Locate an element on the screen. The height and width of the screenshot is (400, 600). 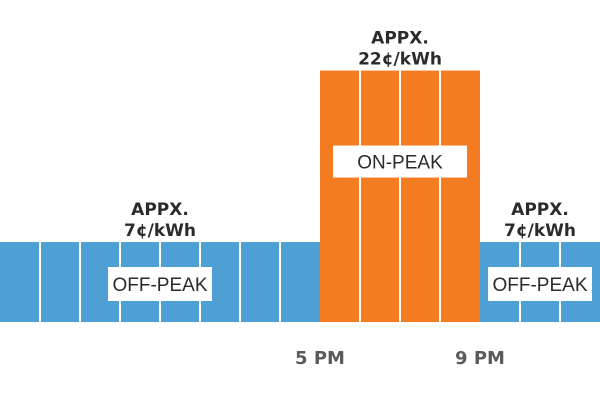
period-0-rate-line2: 7¢/kWh is located at coordinates (160, 231).